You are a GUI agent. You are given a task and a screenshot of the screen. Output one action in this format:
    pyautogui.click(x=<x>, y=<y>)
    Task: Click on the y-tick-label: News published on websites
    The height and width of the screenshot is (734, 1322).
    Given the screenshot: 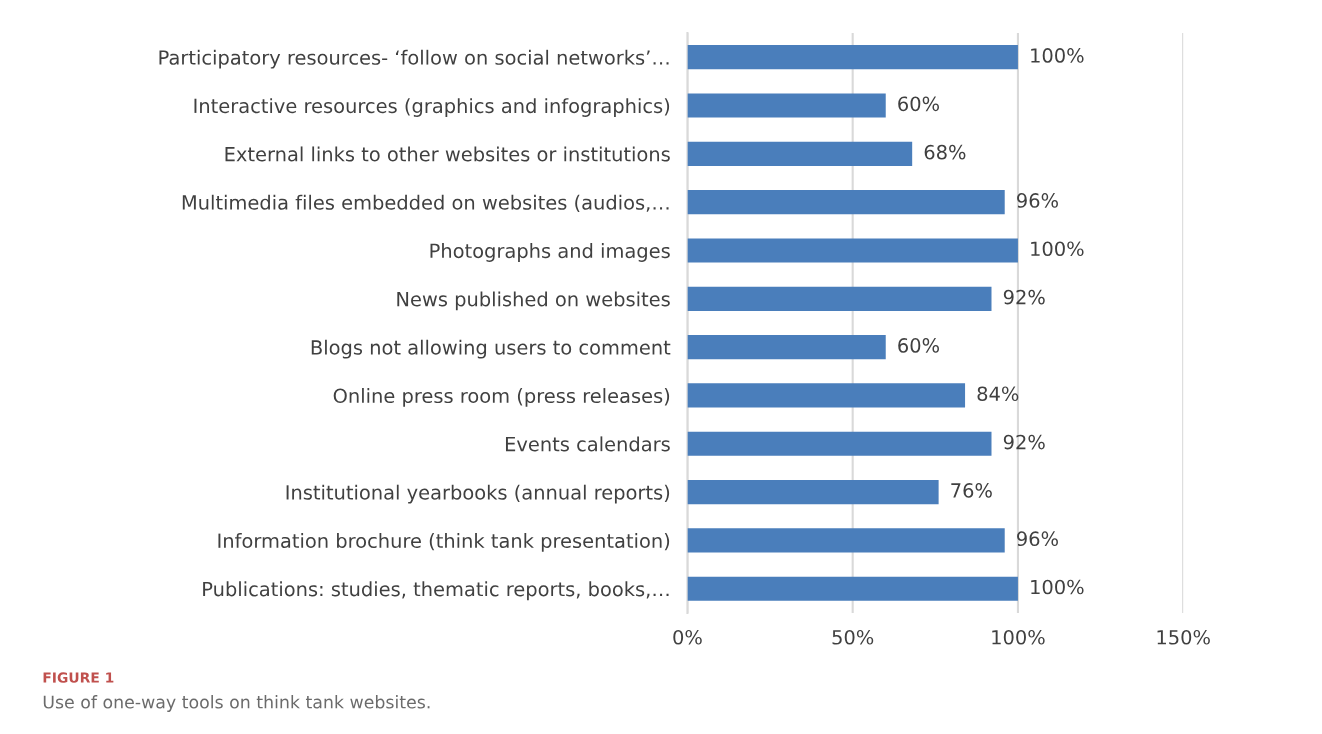 What is the action you would take?
    pyautogui.click(x=533, y=301)
    